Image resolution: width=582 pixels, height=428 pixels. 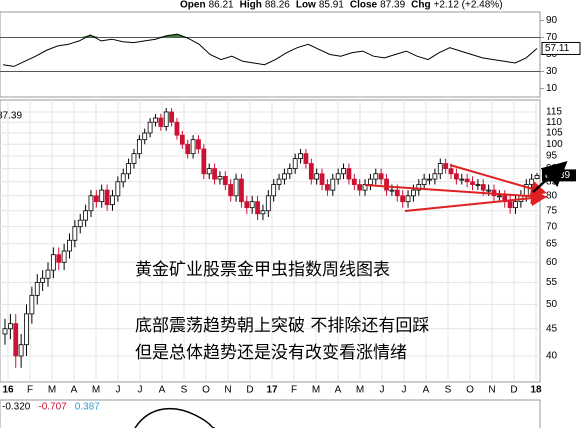 I want to click on x-tick-label: O, so click(x=206, y=390).